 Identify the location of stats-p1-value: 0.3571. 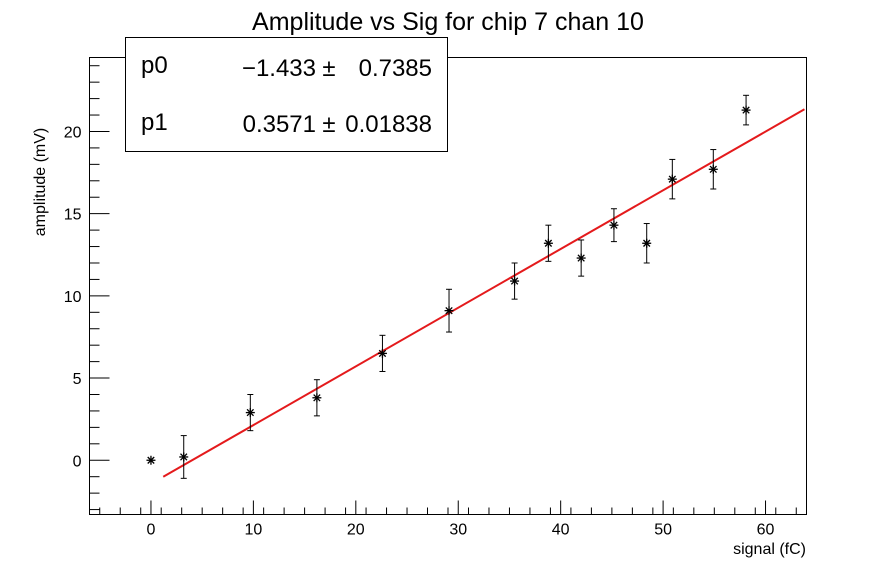
(279, 124).